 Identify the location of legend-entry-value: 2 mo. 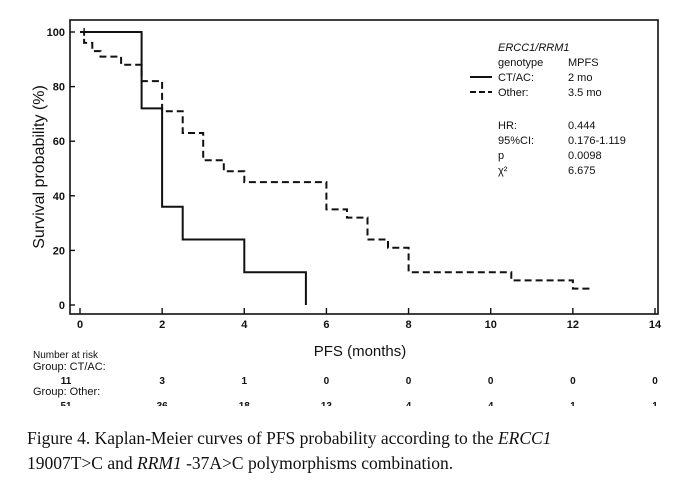
(580, 78).